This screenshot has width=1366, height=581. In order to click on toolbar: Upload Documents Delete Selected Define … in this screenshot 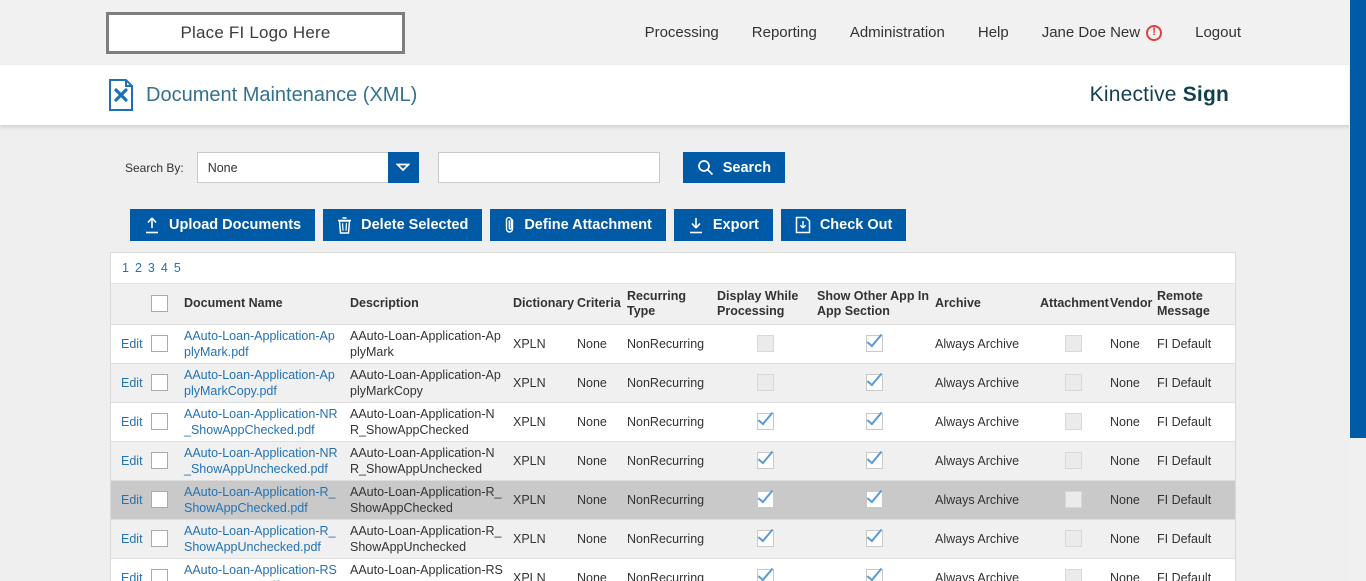, I will do `click(748, 225)`.